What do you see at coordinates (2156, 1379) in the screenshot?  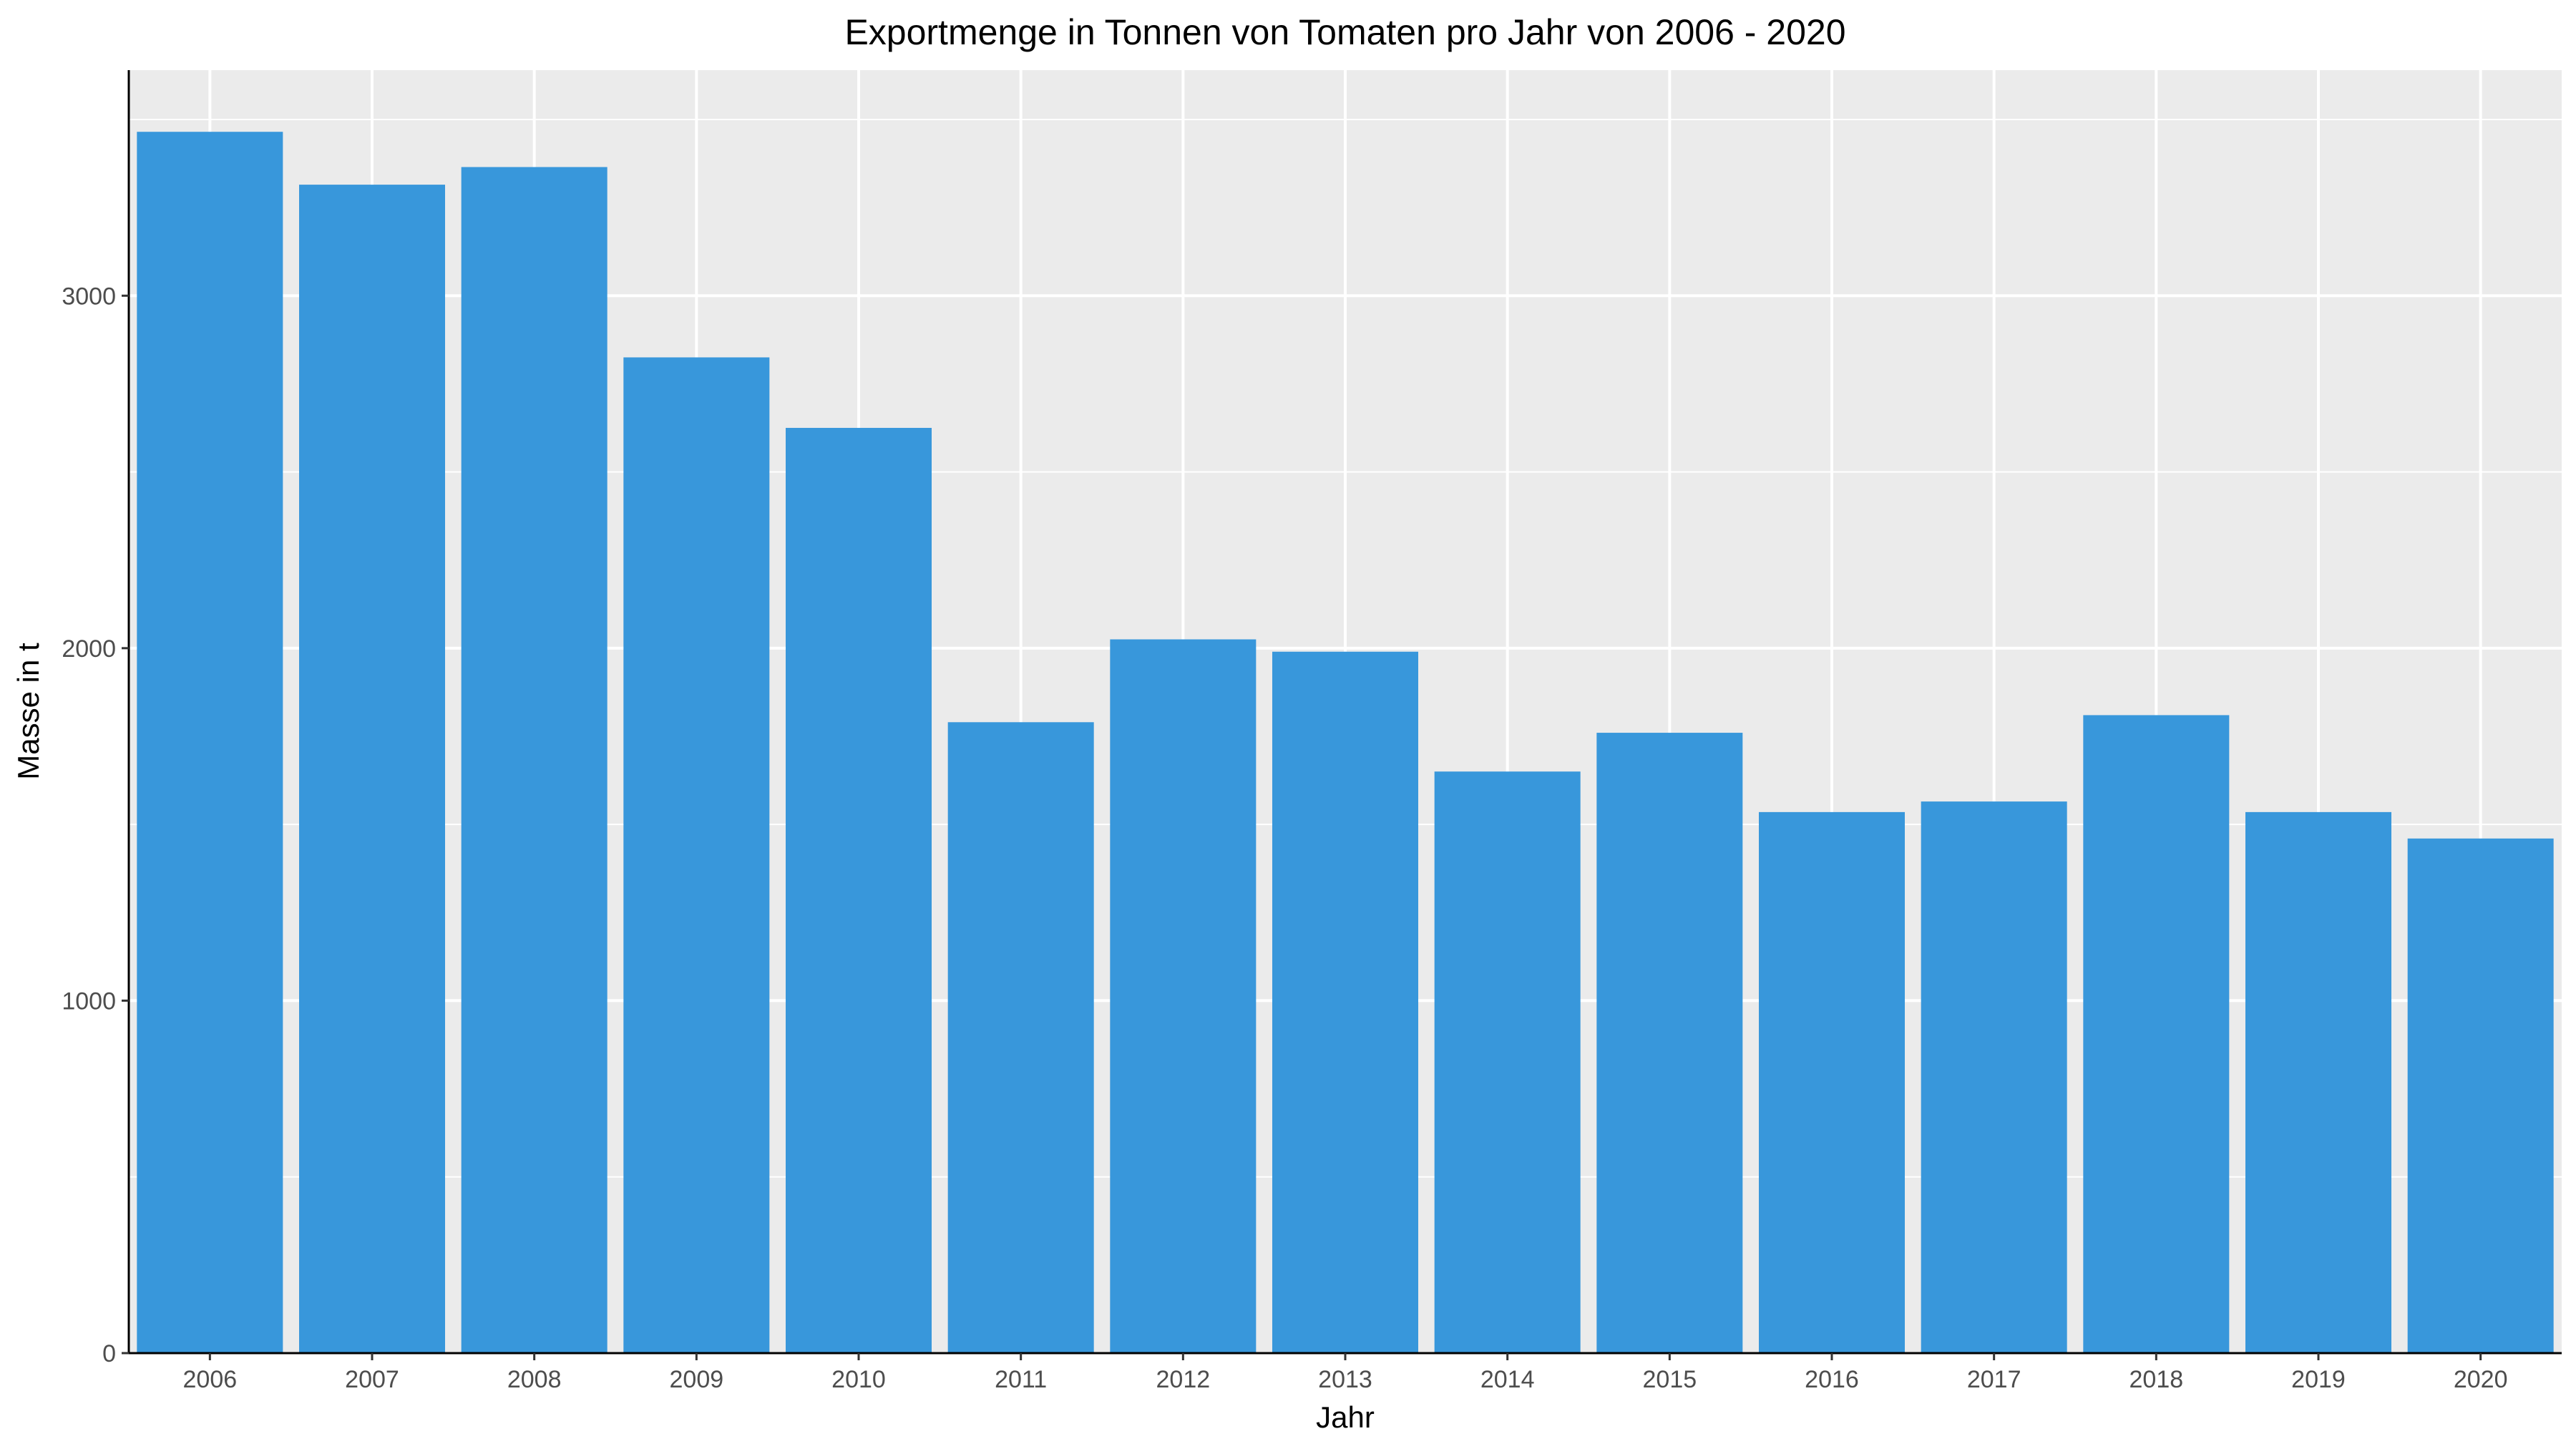 I see `x-tick-label: 2018` at bounding box center [2156, 1379].